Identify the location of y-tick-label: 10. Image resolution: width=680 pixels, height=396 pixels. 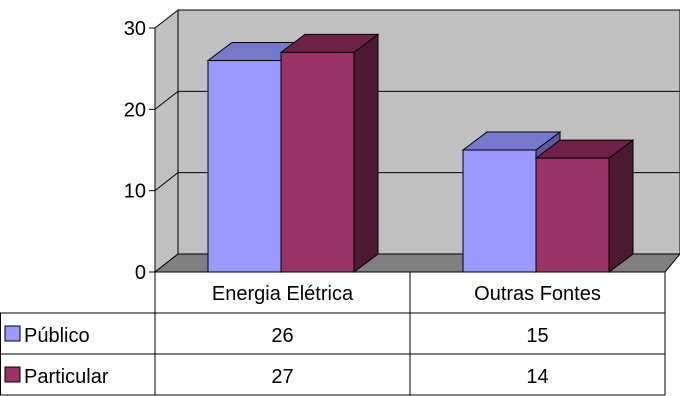
(135, 192).